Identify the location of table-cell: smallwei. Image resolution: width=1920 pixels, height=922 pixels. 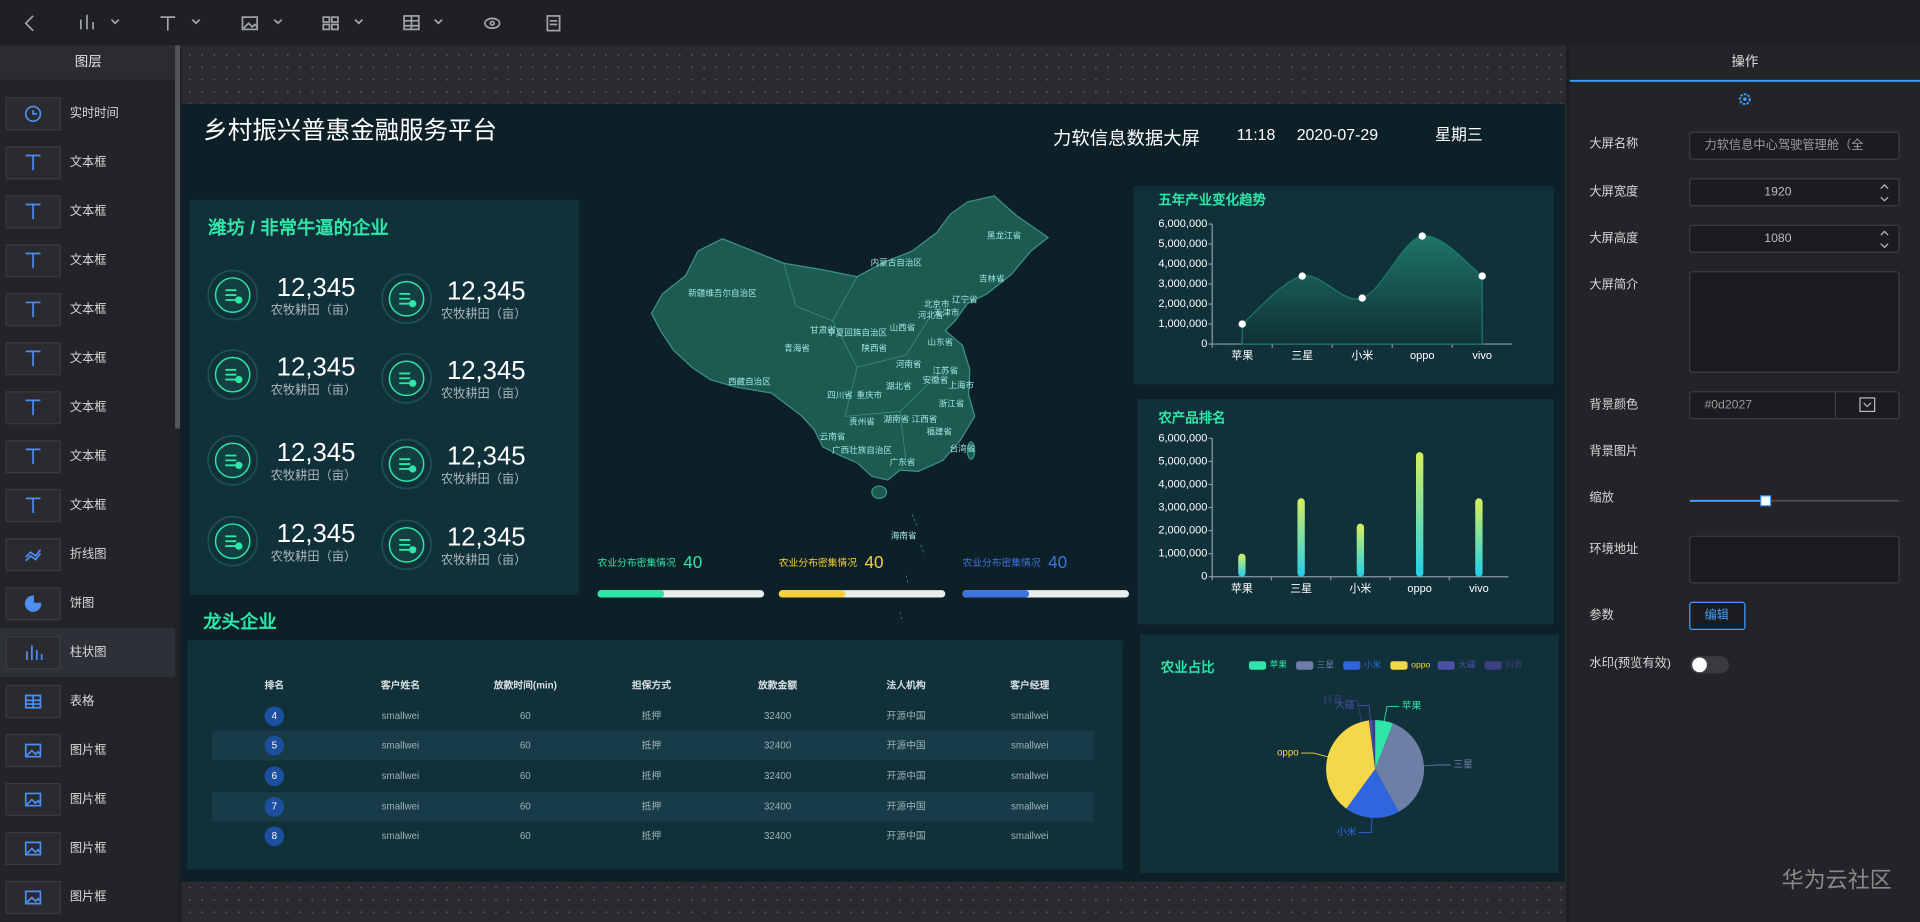
(1030, 836).